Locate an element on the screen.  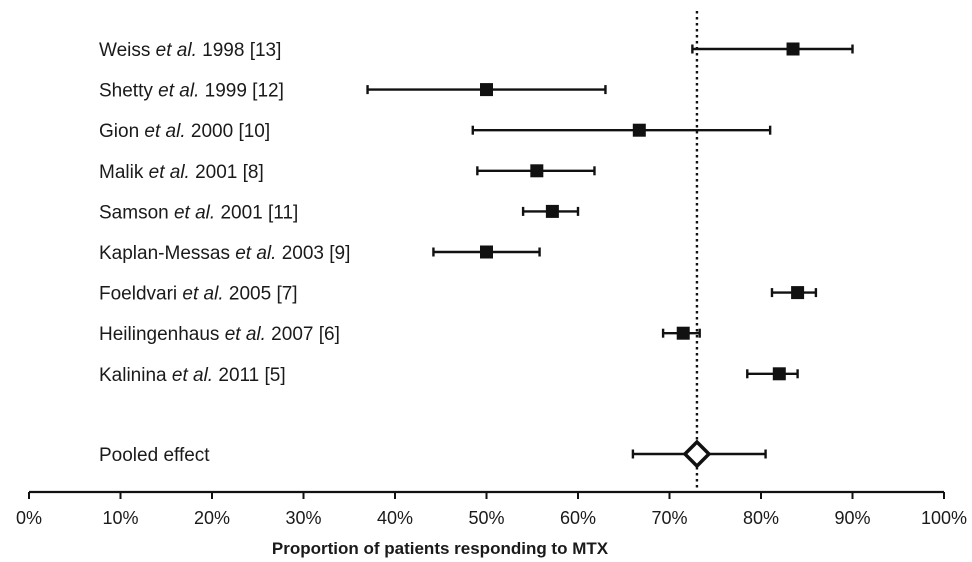
pooled-row: Pooled effect is located at coordinates (433, 454).